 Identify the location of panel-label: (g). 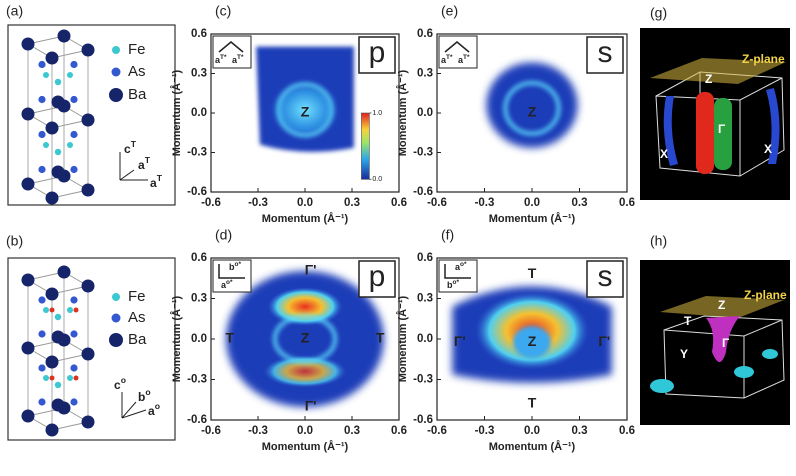
(658, 13).